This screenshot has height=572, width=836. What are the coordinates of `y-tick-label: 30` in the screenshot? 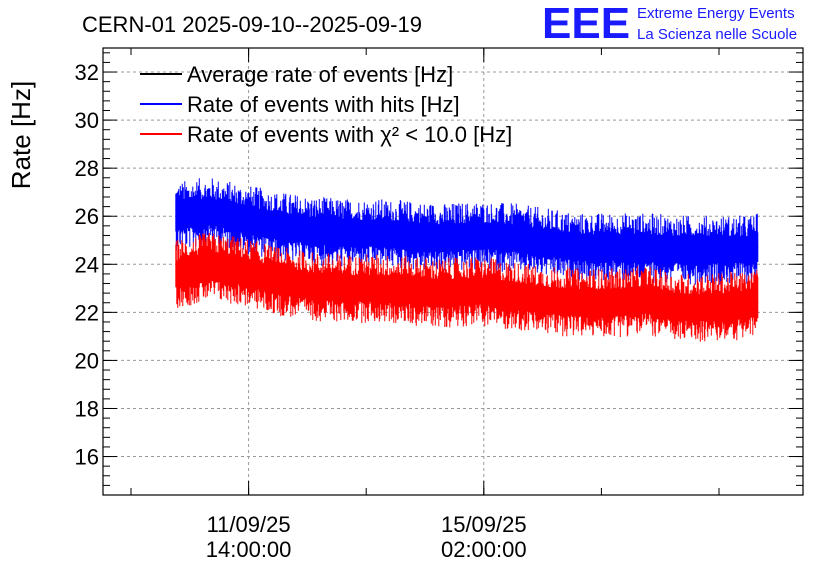 It's located at (87, 120).